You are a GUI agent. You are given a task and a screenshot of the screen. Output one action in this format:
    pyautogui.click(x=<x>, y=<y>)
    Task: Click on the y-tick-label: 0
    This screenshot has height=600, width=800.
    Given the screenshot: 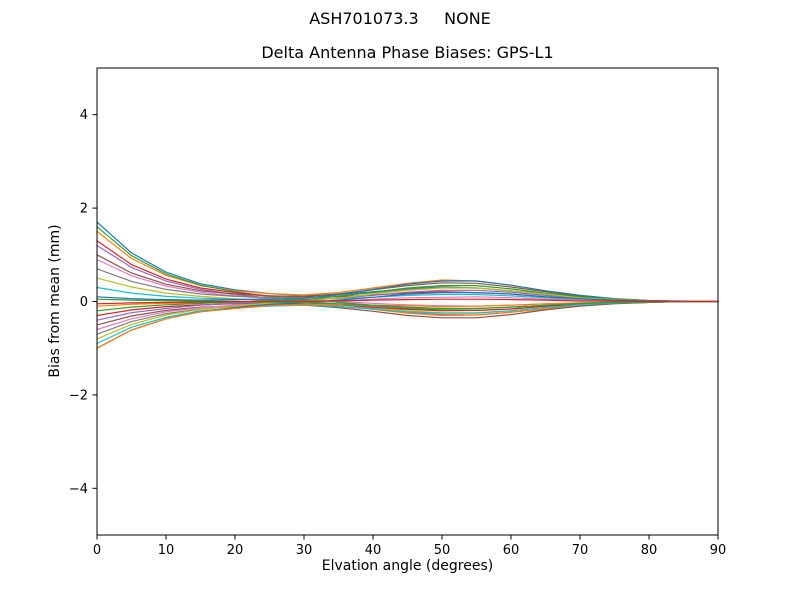 What is the action you would take?
    pyautogui.click(x=84, y=302)
    